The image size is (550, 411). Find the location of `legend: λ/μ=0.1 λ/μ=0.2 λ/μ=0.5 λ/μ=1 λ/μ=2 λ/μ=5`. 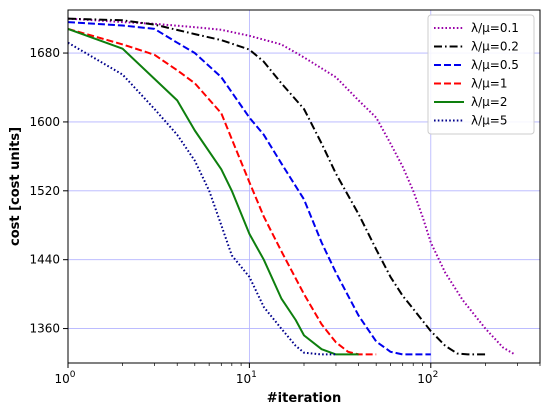

legend: λ/μ=0.1 λ/μ=0.2 λ/μ=0.5 λ/μ=1 λ/μ=2 λ/μ=5 is located at coordinates (481, 74).